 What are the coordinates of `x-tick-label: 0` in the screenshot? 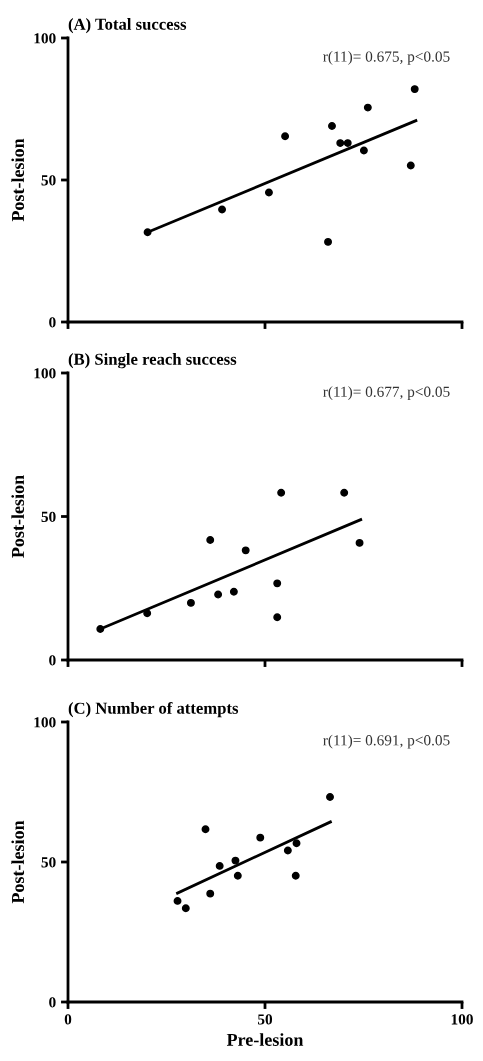 It's located at (68, 1019).